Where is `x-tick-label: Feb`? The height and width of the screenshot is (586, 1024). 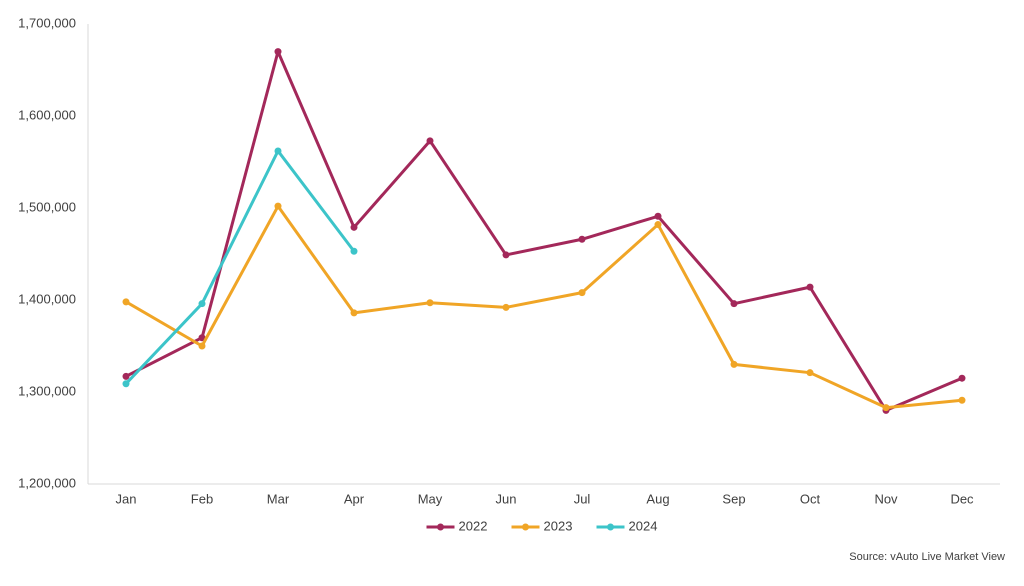
x-tick-label: Feb is located at coordinates (202, 498).